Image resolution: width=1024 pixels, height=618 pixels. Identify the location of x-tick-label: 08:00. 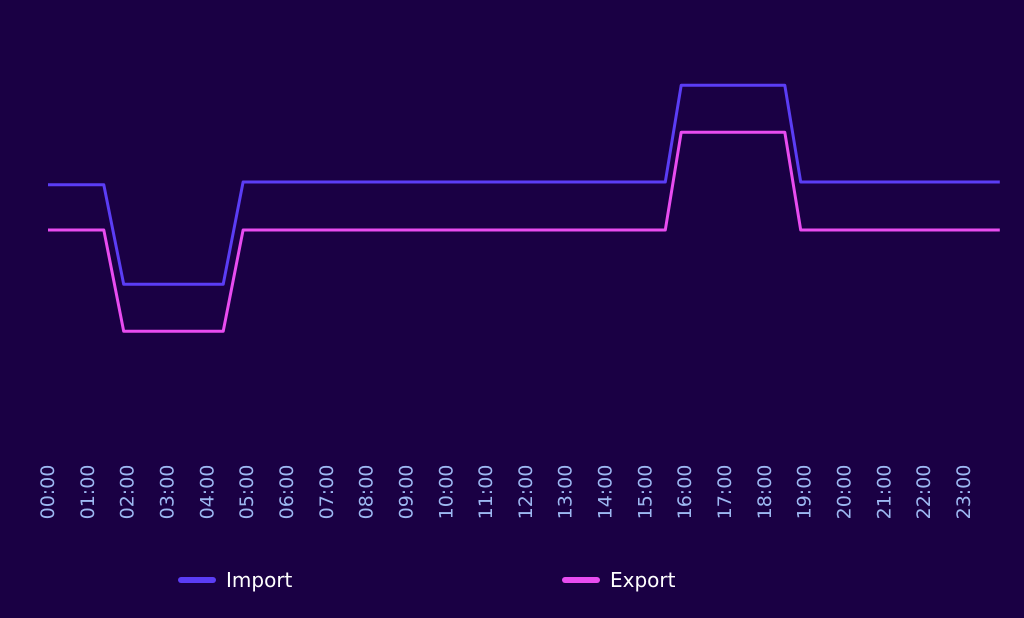
(367, 492).